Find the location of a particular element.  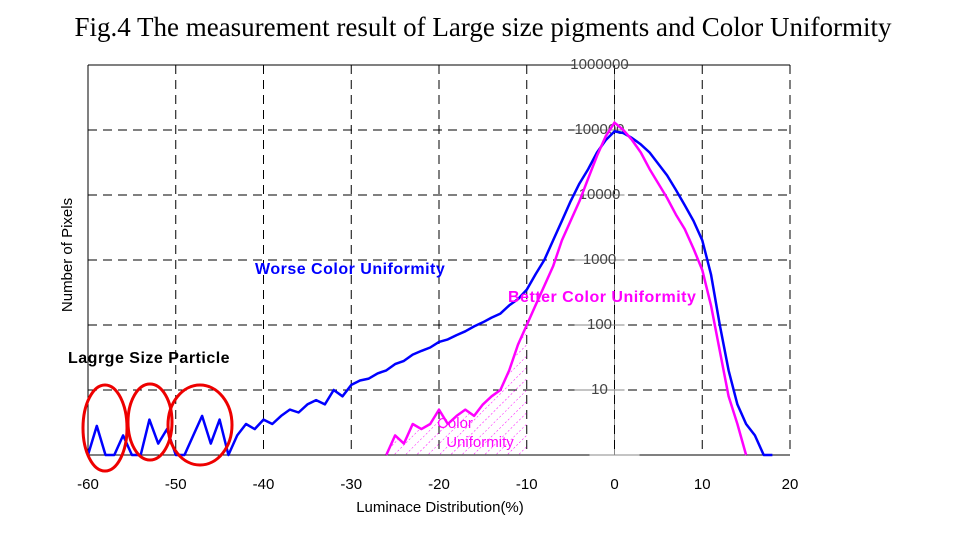

annotation: Color is located at coordinates (455, 423).